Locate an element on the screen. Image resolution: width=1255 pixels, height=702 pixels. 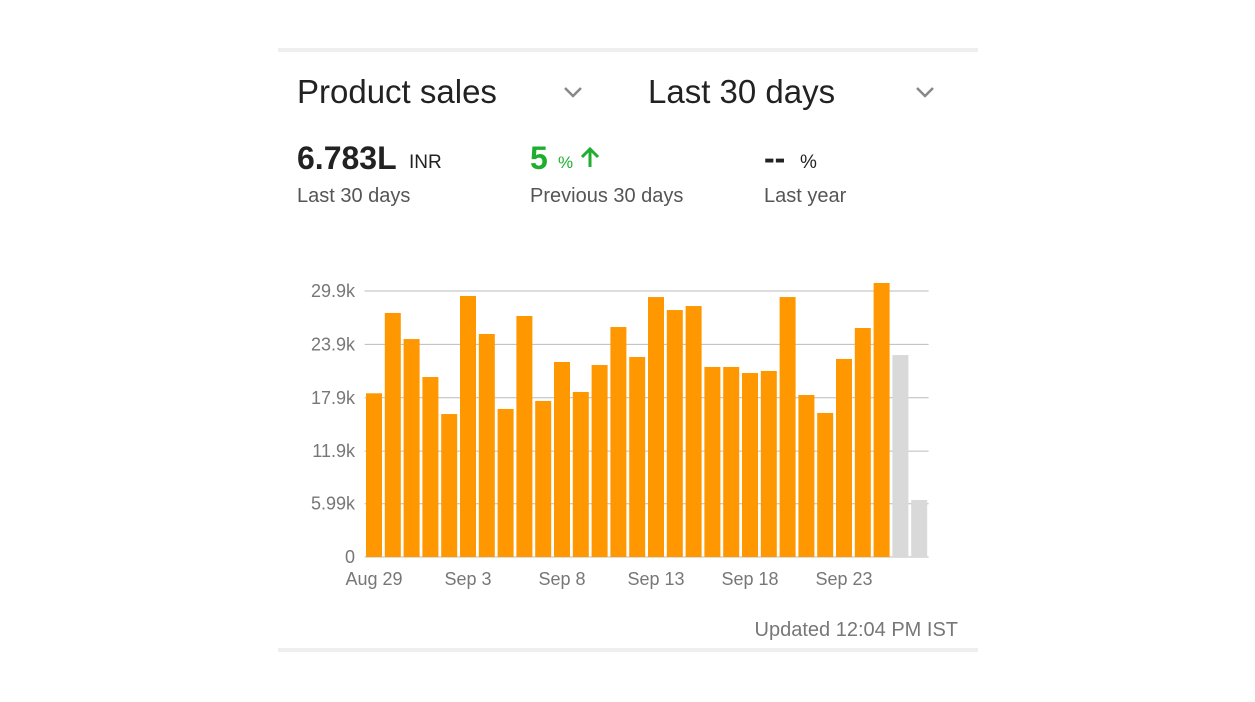
x-tick-label: Sep 8 is located at coordinates (561, 579).